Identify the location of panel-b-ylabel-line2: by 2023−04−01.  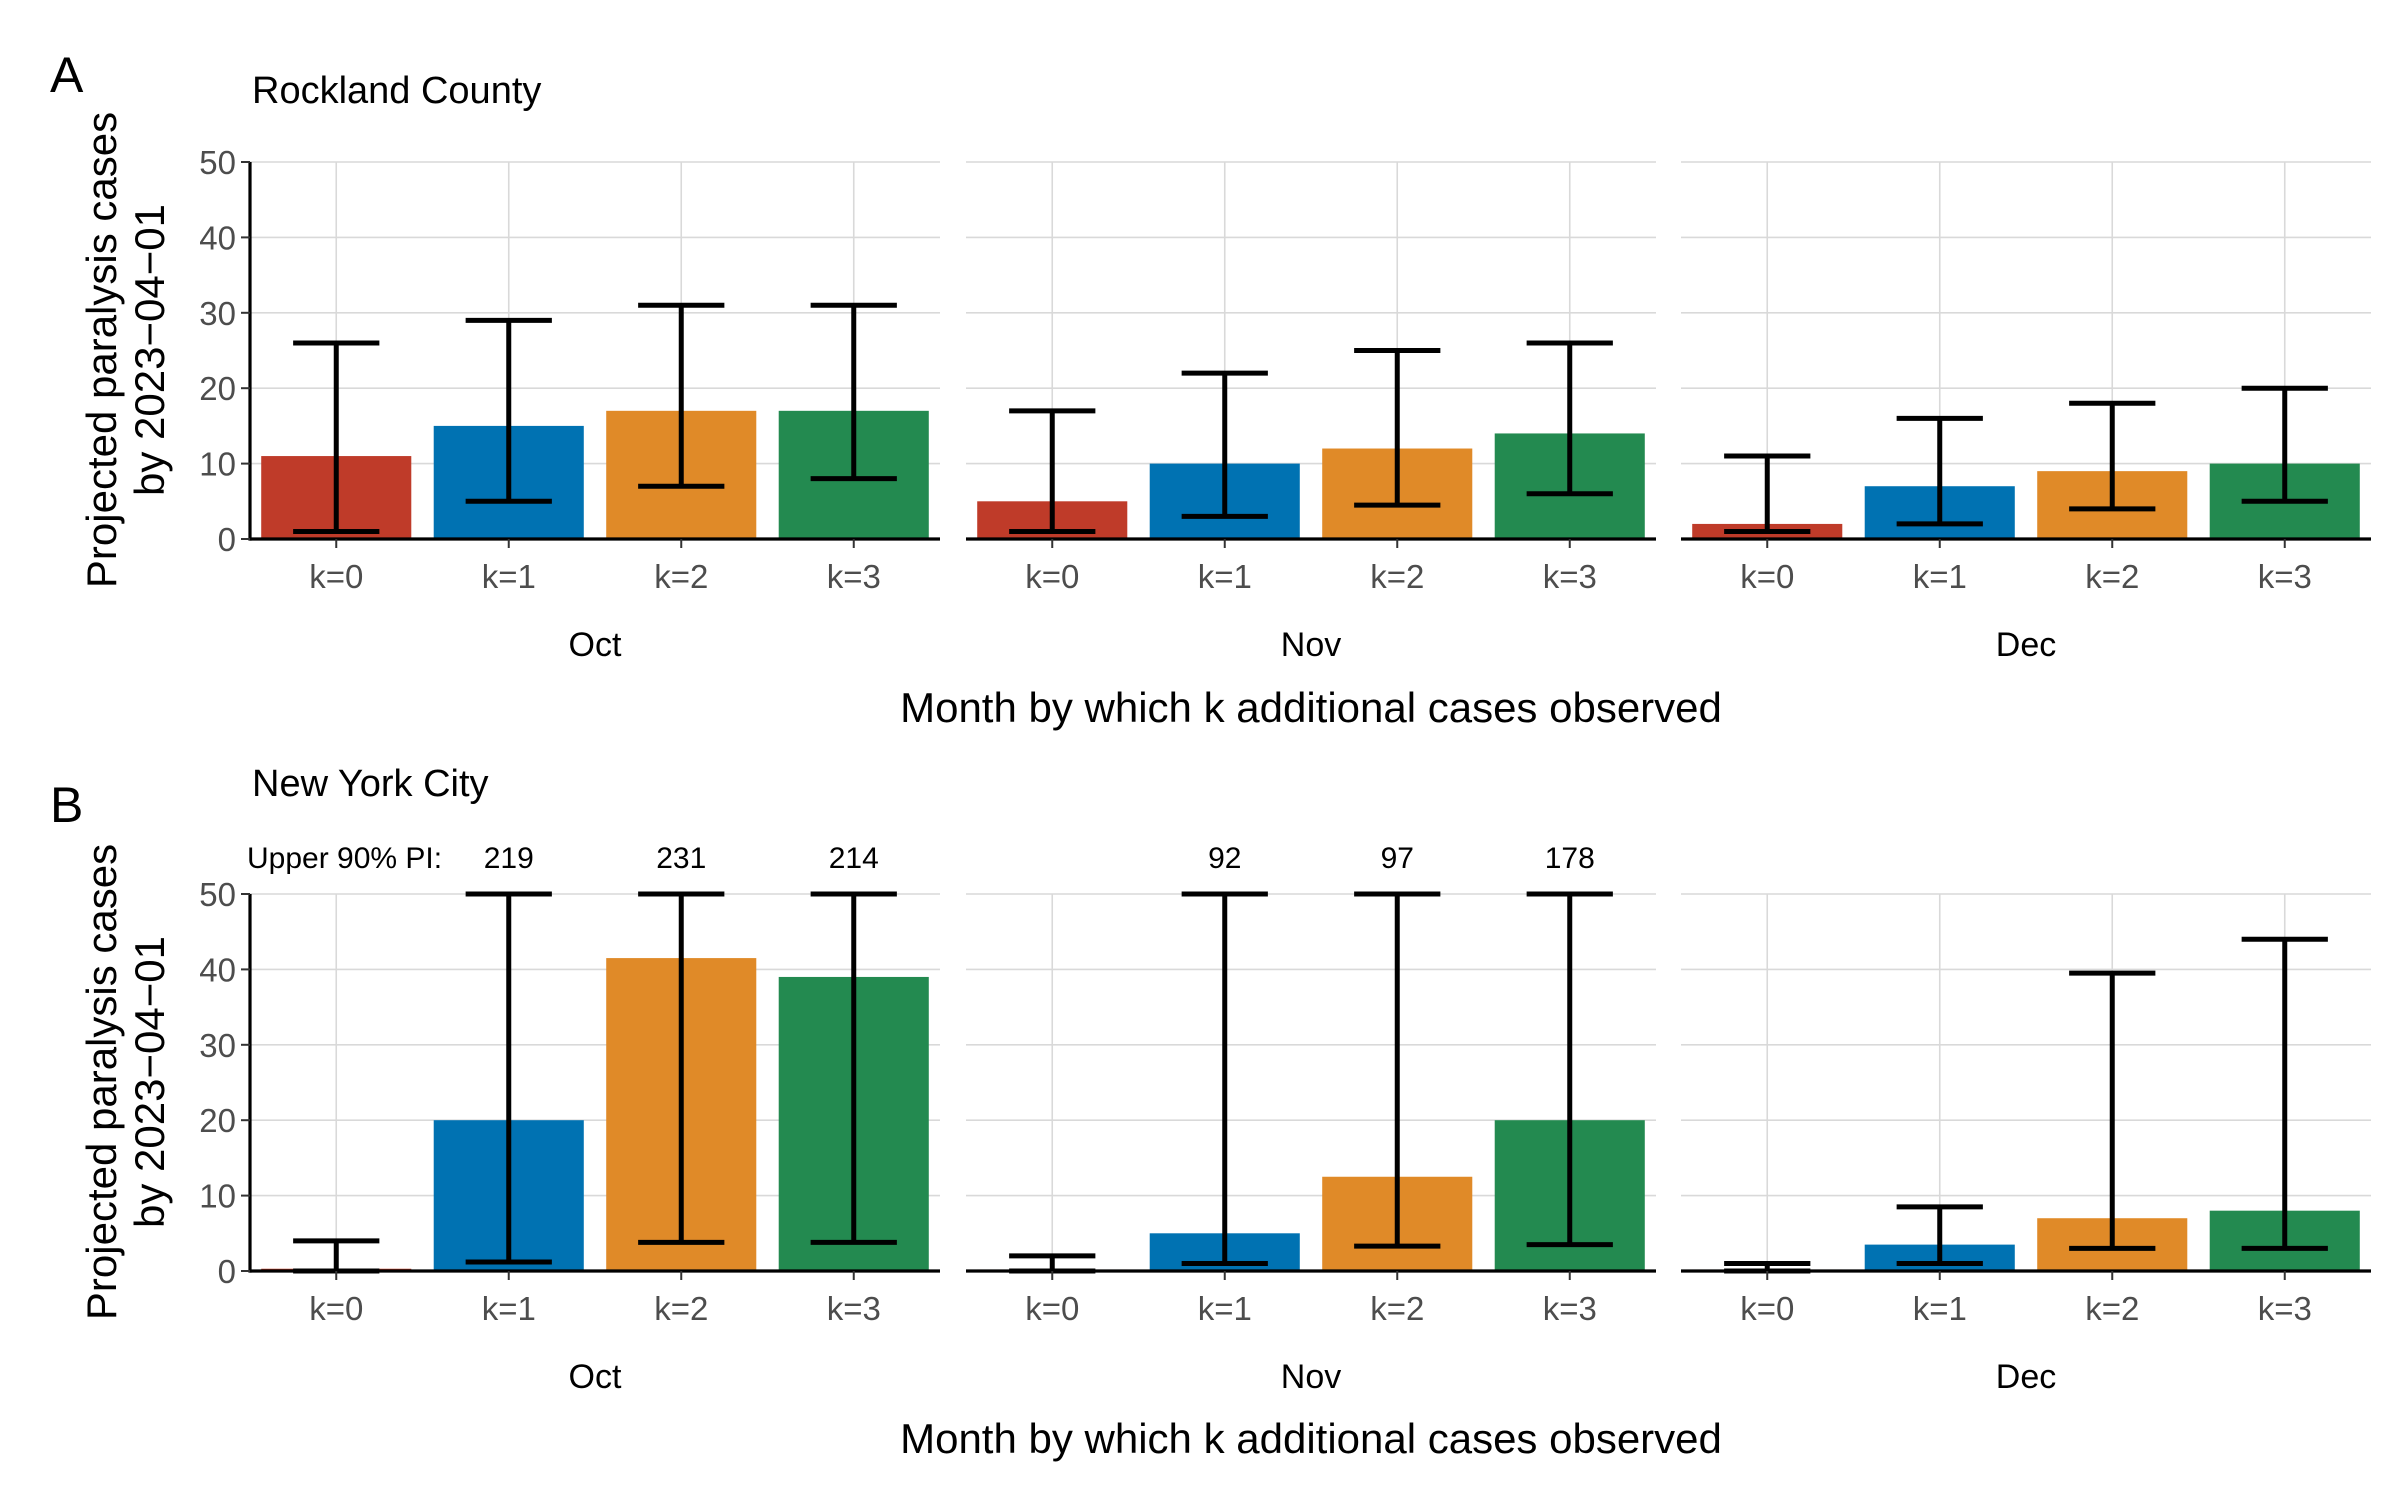
(149, 1082).